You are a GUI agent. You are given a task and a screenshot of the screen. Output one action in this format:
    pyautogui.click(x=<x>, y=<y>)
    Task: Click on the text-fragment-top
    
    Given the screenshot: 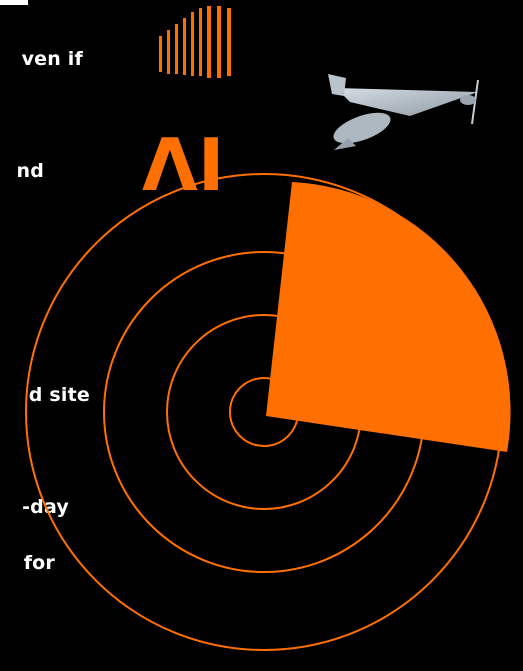 What is the action you would take?
    pyautogui.click(x=14, y=2)
    